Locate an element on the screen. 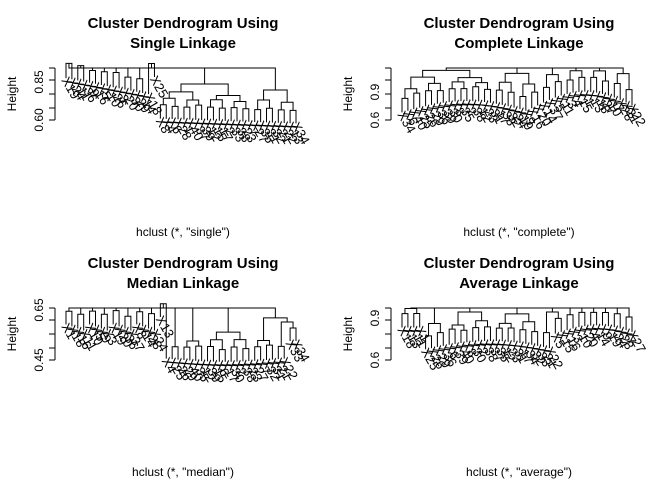  y-tick-label: 0.85 is located at coordinates (39, 82).